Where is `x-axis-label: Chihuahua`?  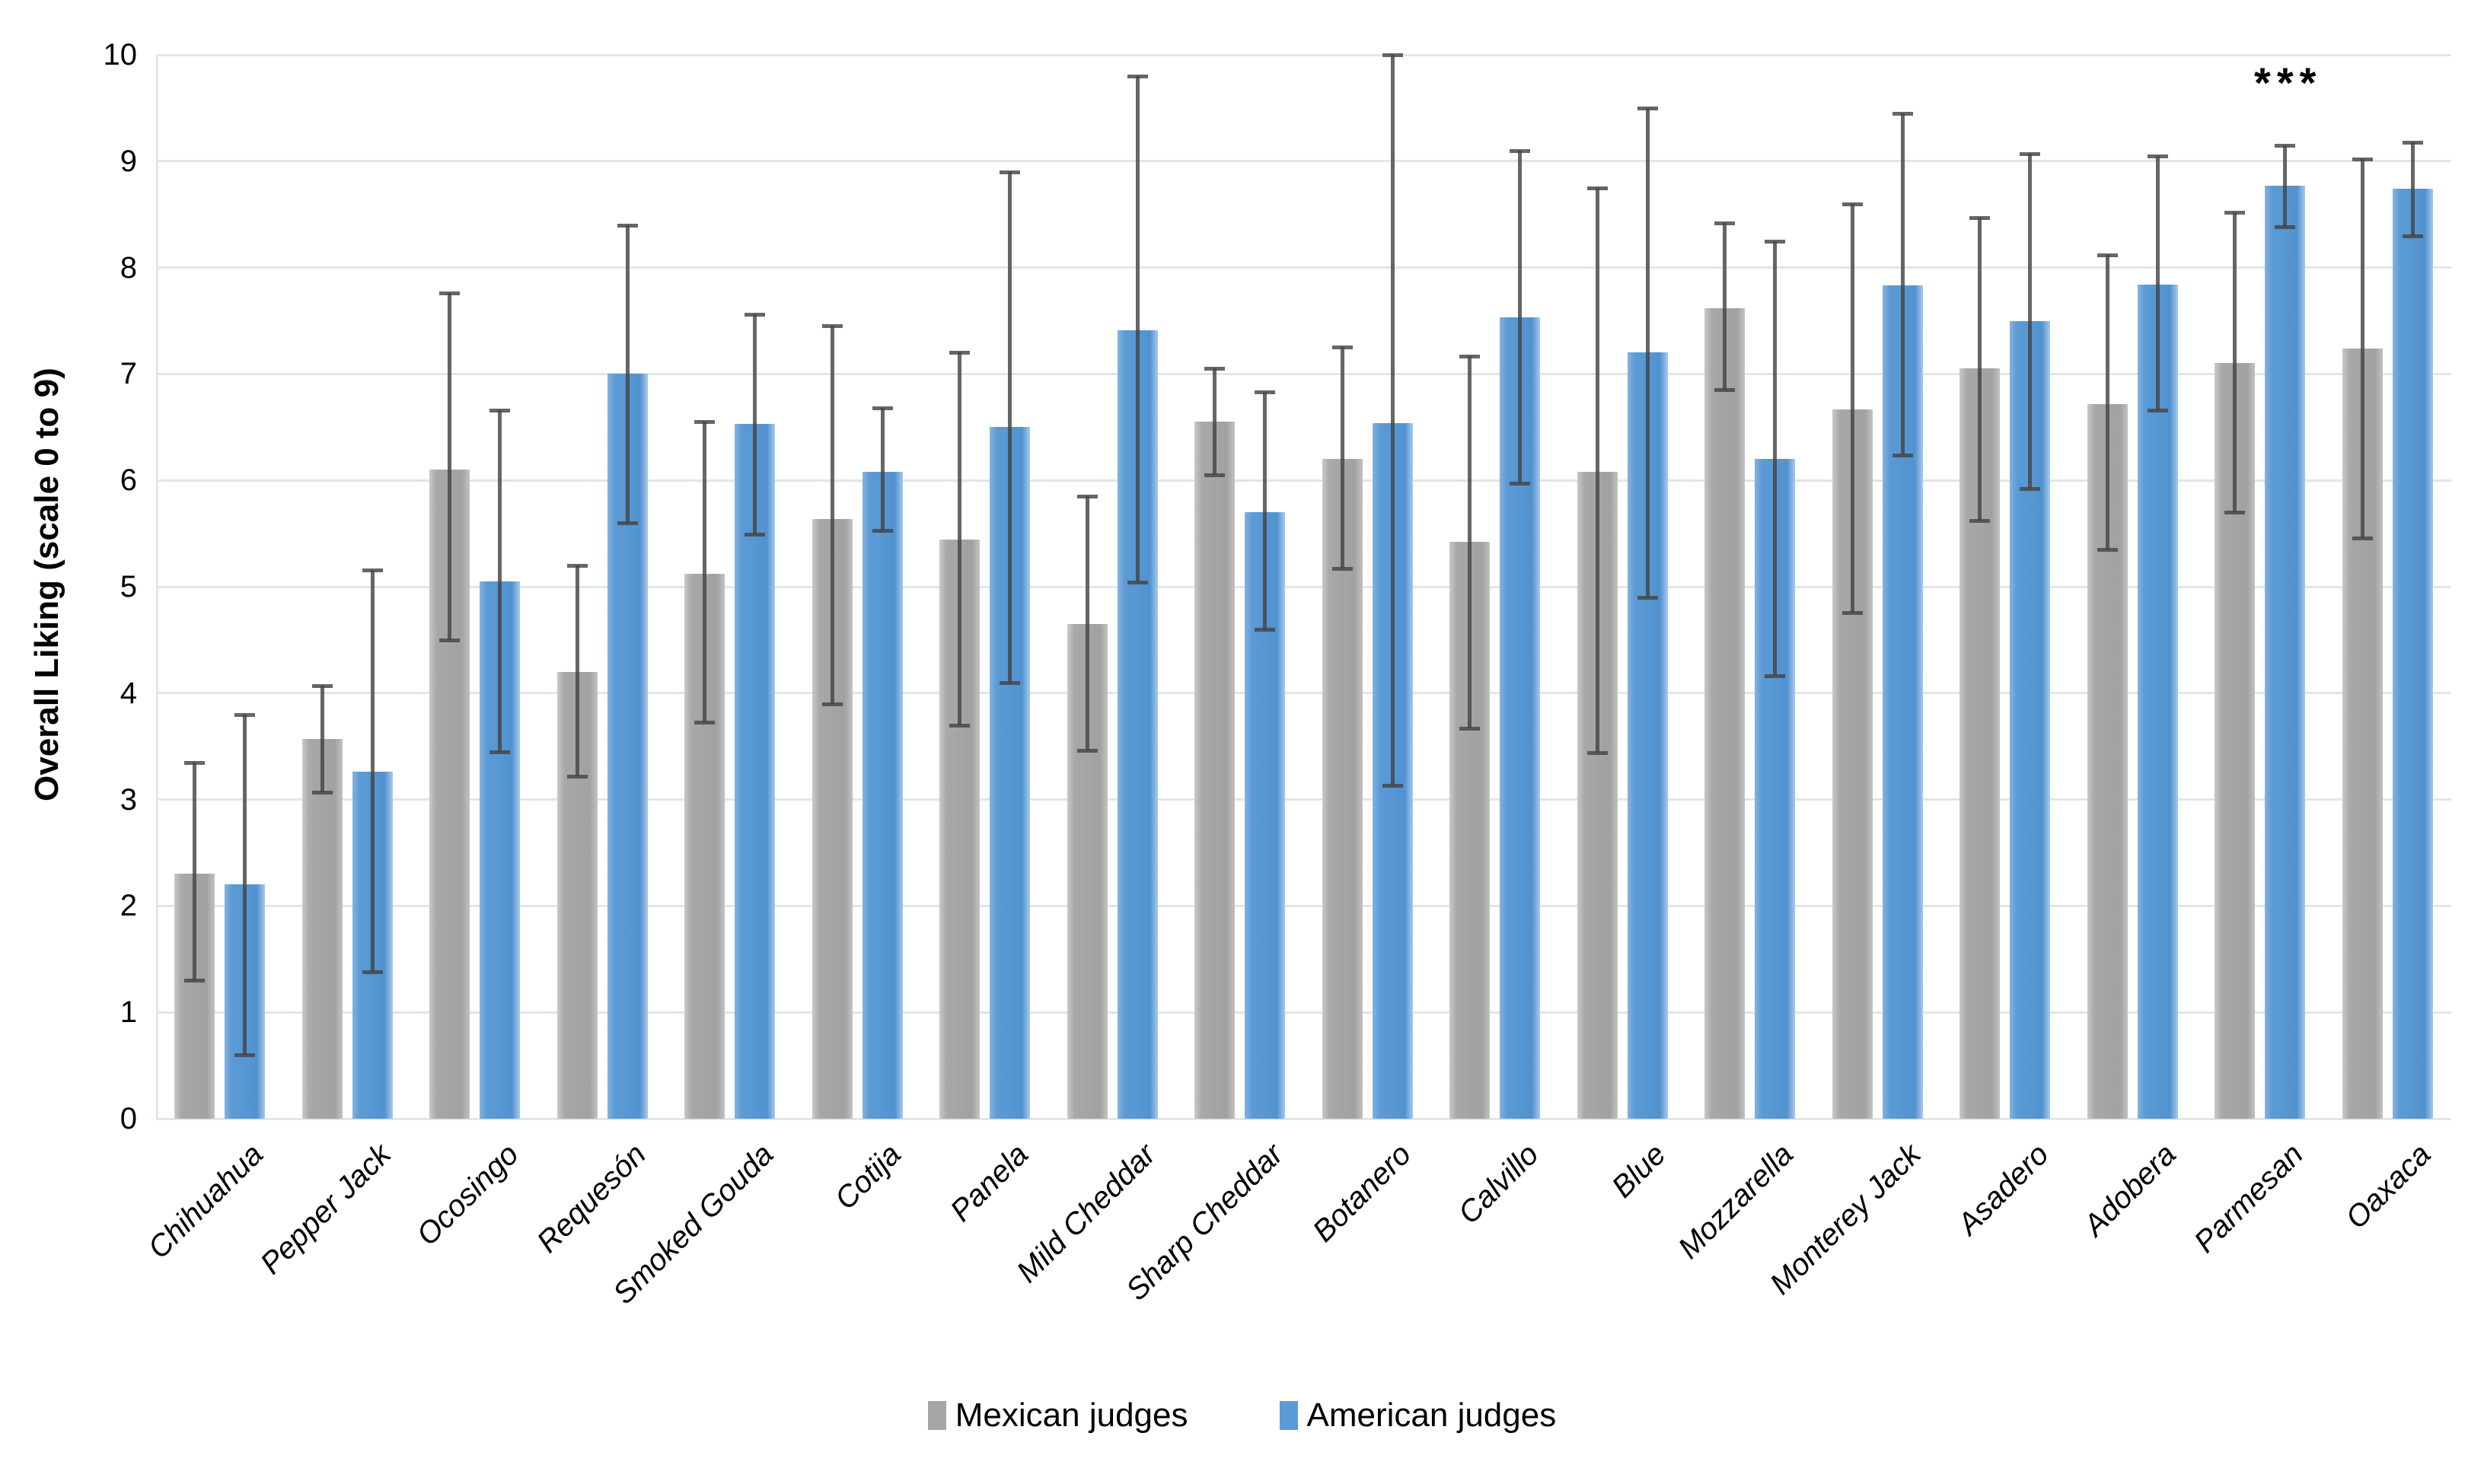
x-axis-label: Chihuahua is located at coordinates (206, 1201).